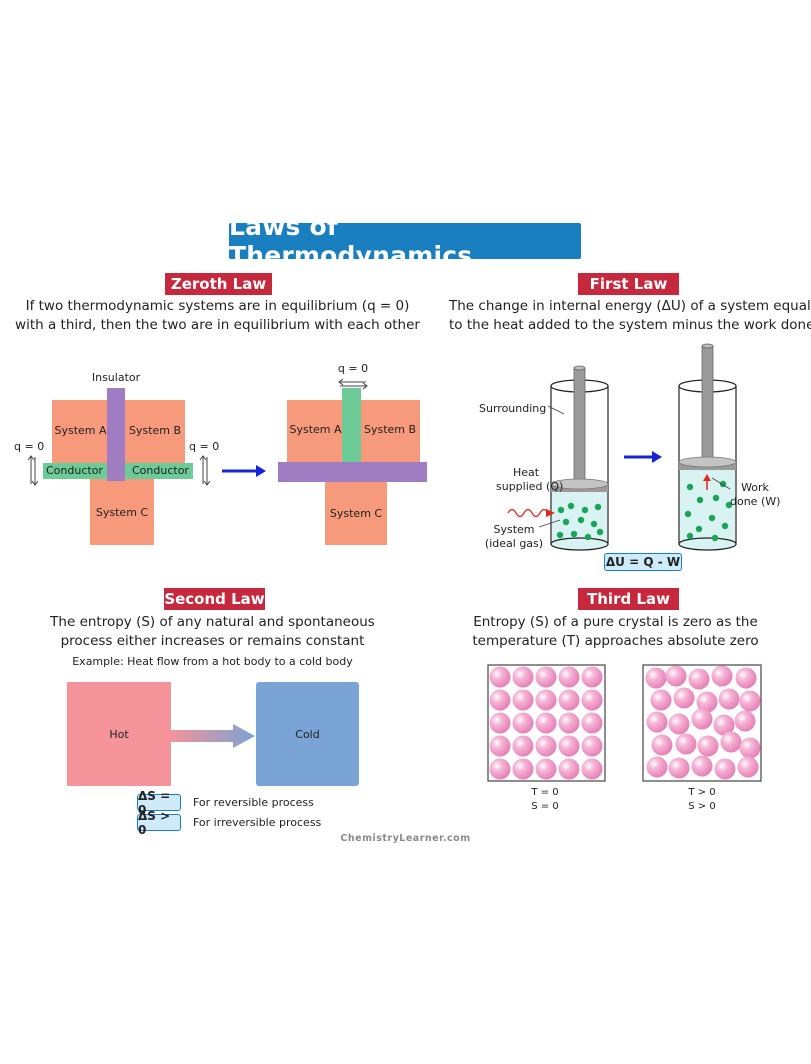  What do you see at coordinates (405, 838) in the screenshot?
I see `credit-text: ChemistryLearner.com` at bounding box center [405, 838].